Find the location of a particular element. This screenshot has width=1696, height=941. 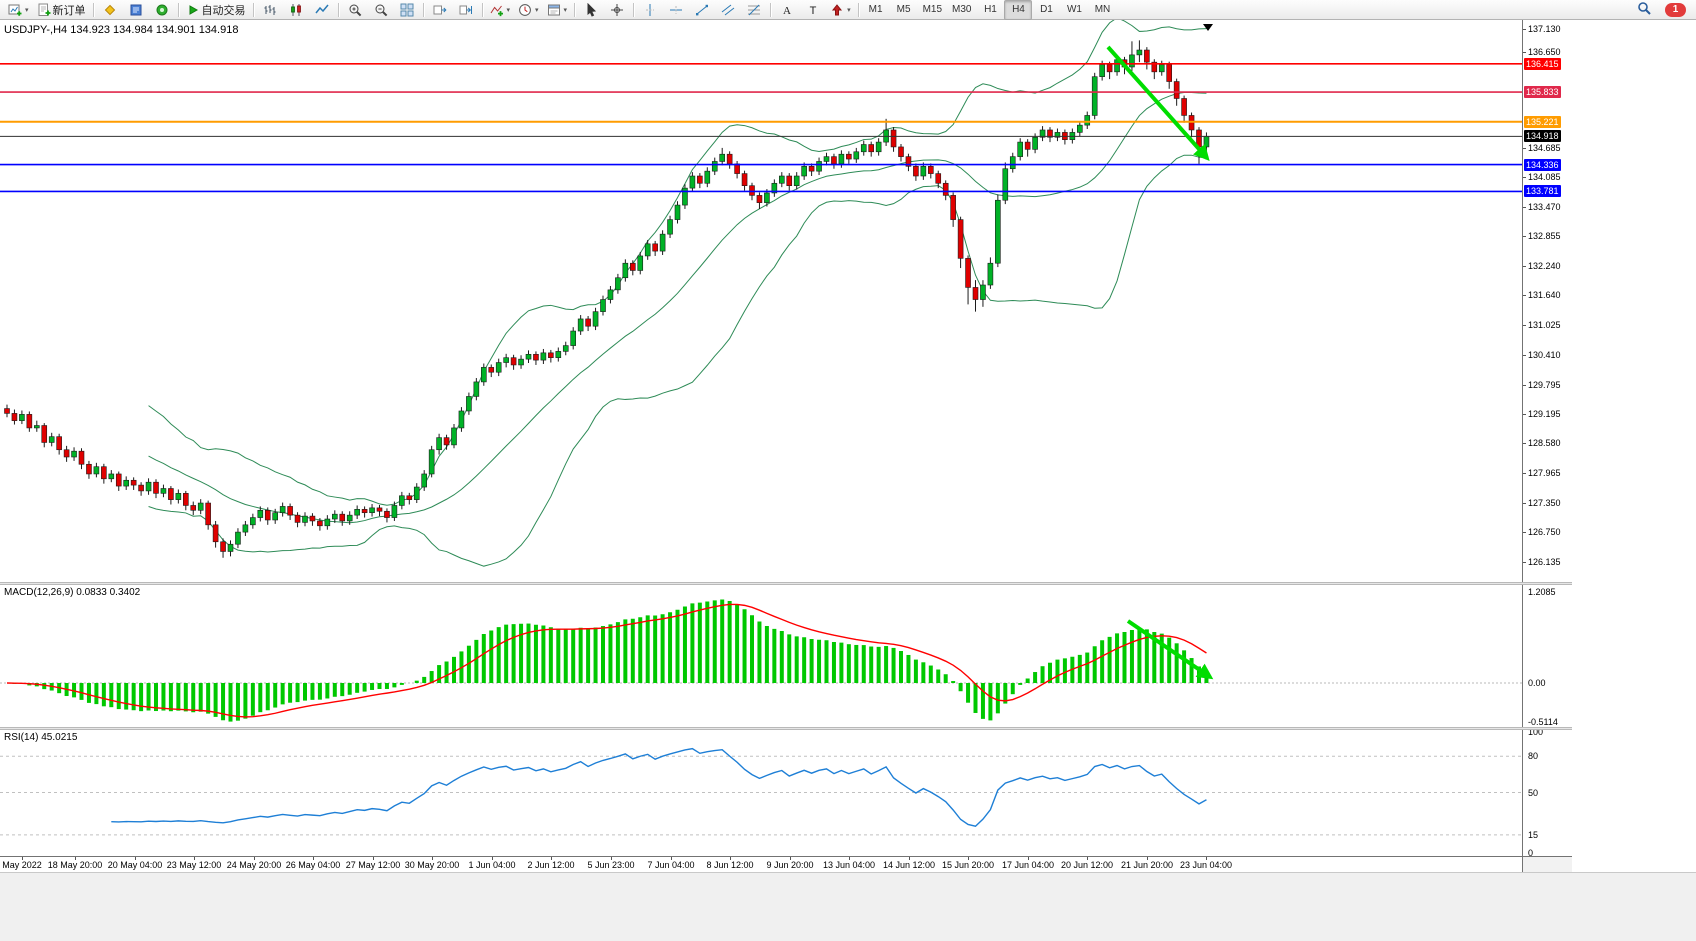

new-chart-button: ▾ is located at coordinates (18, 10).